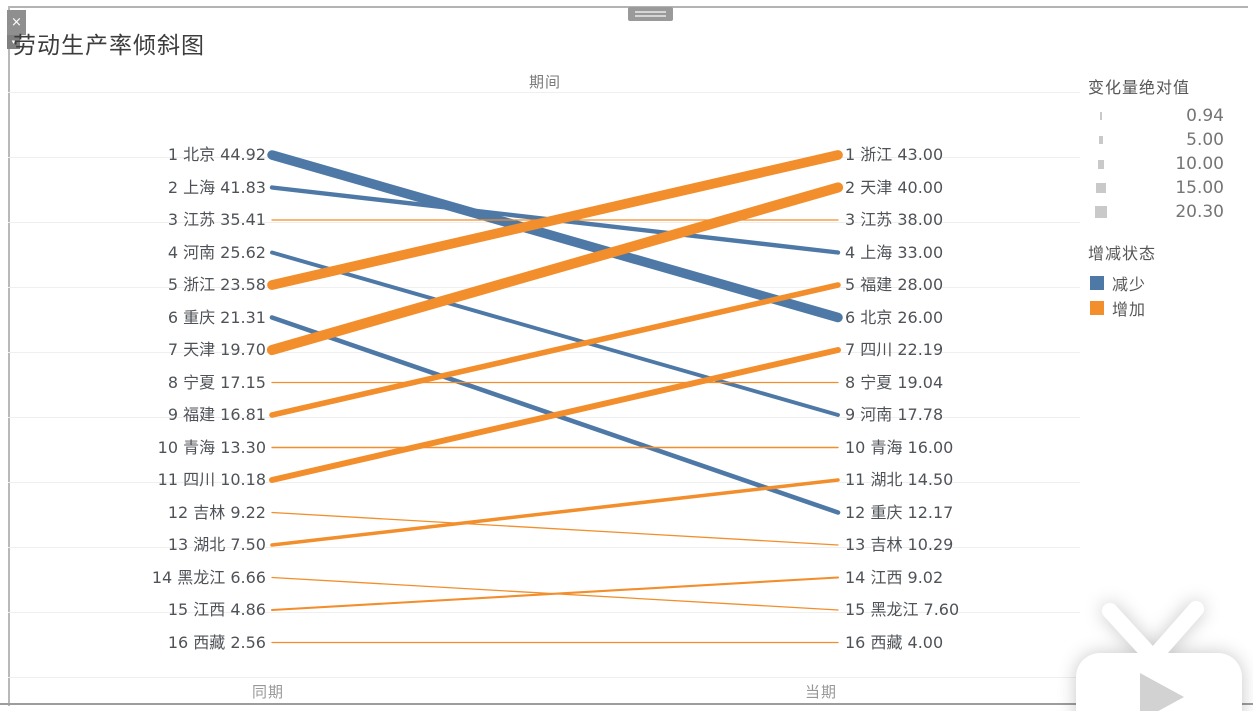  Describe the element at coordinates (16, 22) in the screenshot. I see `close-icon: ×` at that location.